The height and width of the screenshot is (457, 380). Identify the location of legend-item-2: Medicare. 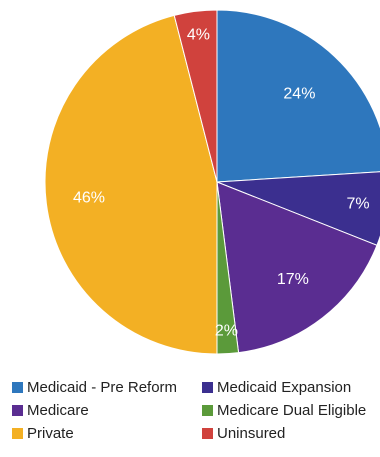
(107, 410).